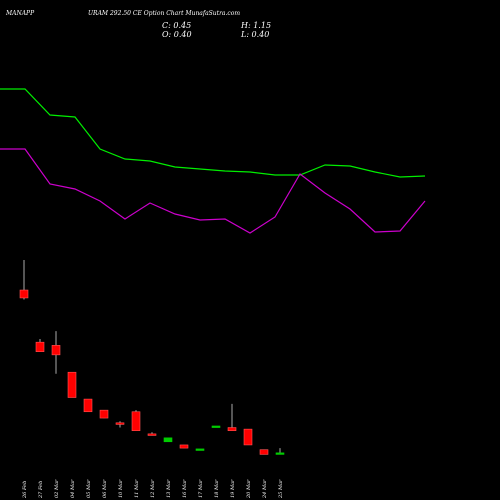  What do you see at coordinates (121, 488) in the screenshot?
I see `x-tick-label: 10 Mar` at bounding box center [121, 488].